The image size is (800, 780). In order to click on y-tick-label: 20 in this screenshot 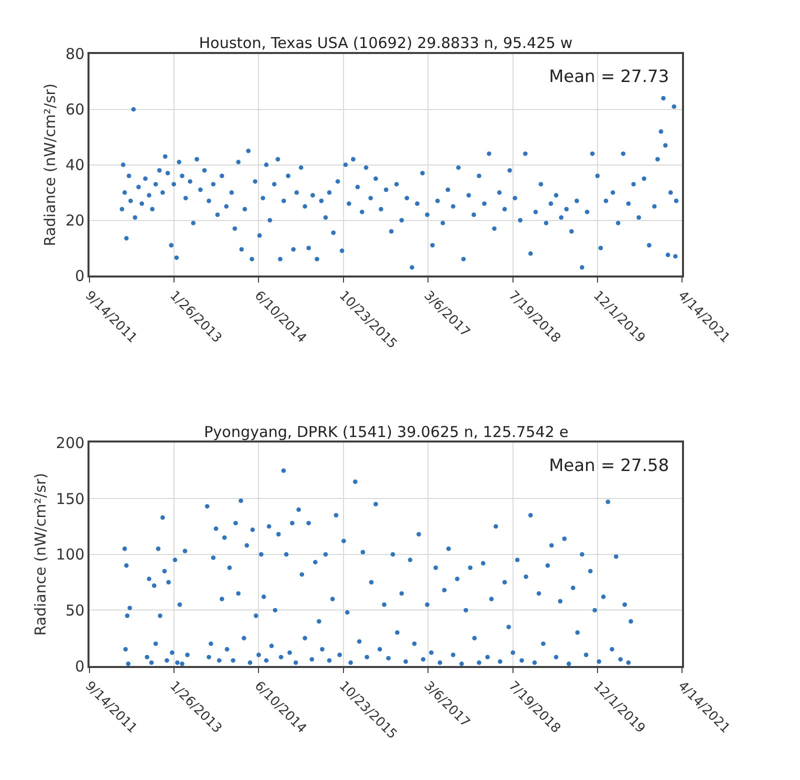, I will do `click(75, 221)`.